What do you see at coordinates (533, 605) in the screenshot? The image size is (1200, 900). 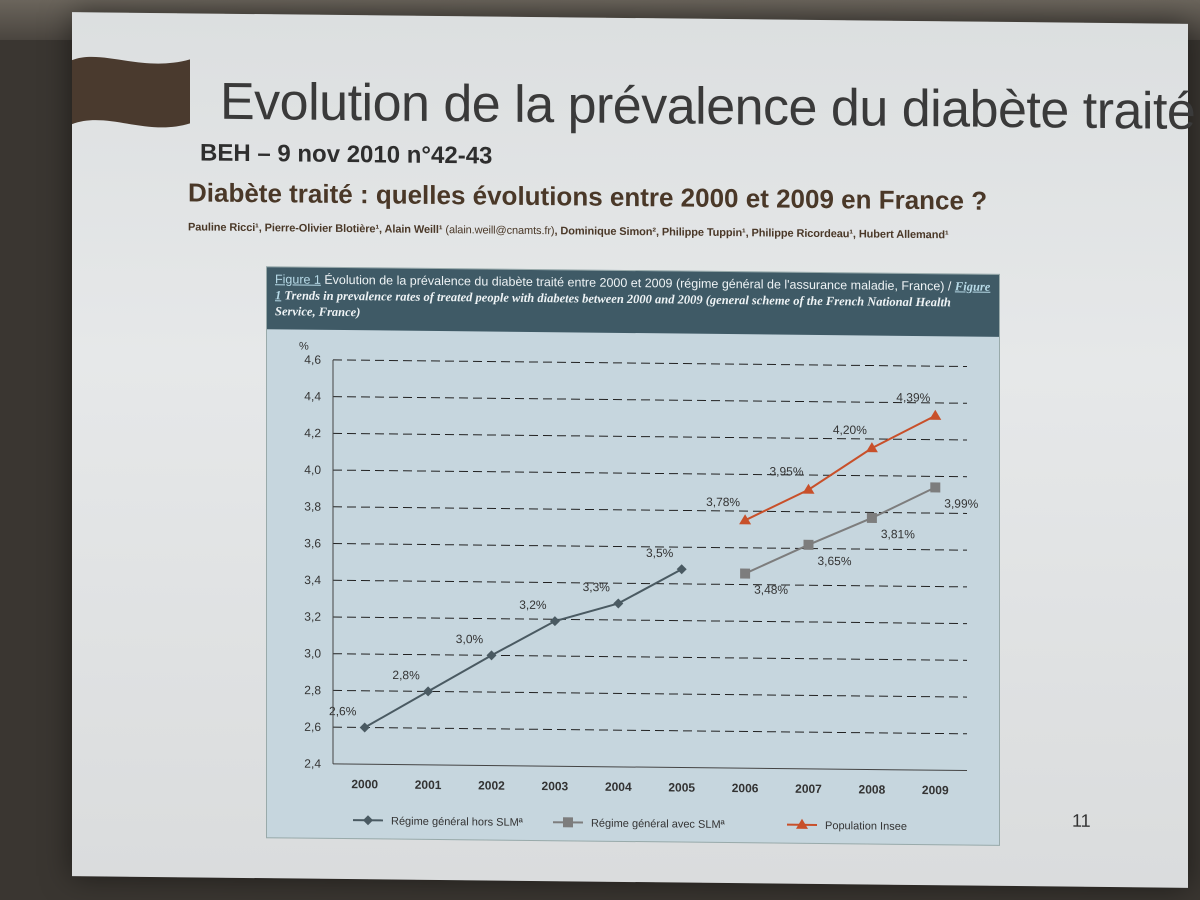 I see `data-label: 3,2%` at bounding box center [533, 605].